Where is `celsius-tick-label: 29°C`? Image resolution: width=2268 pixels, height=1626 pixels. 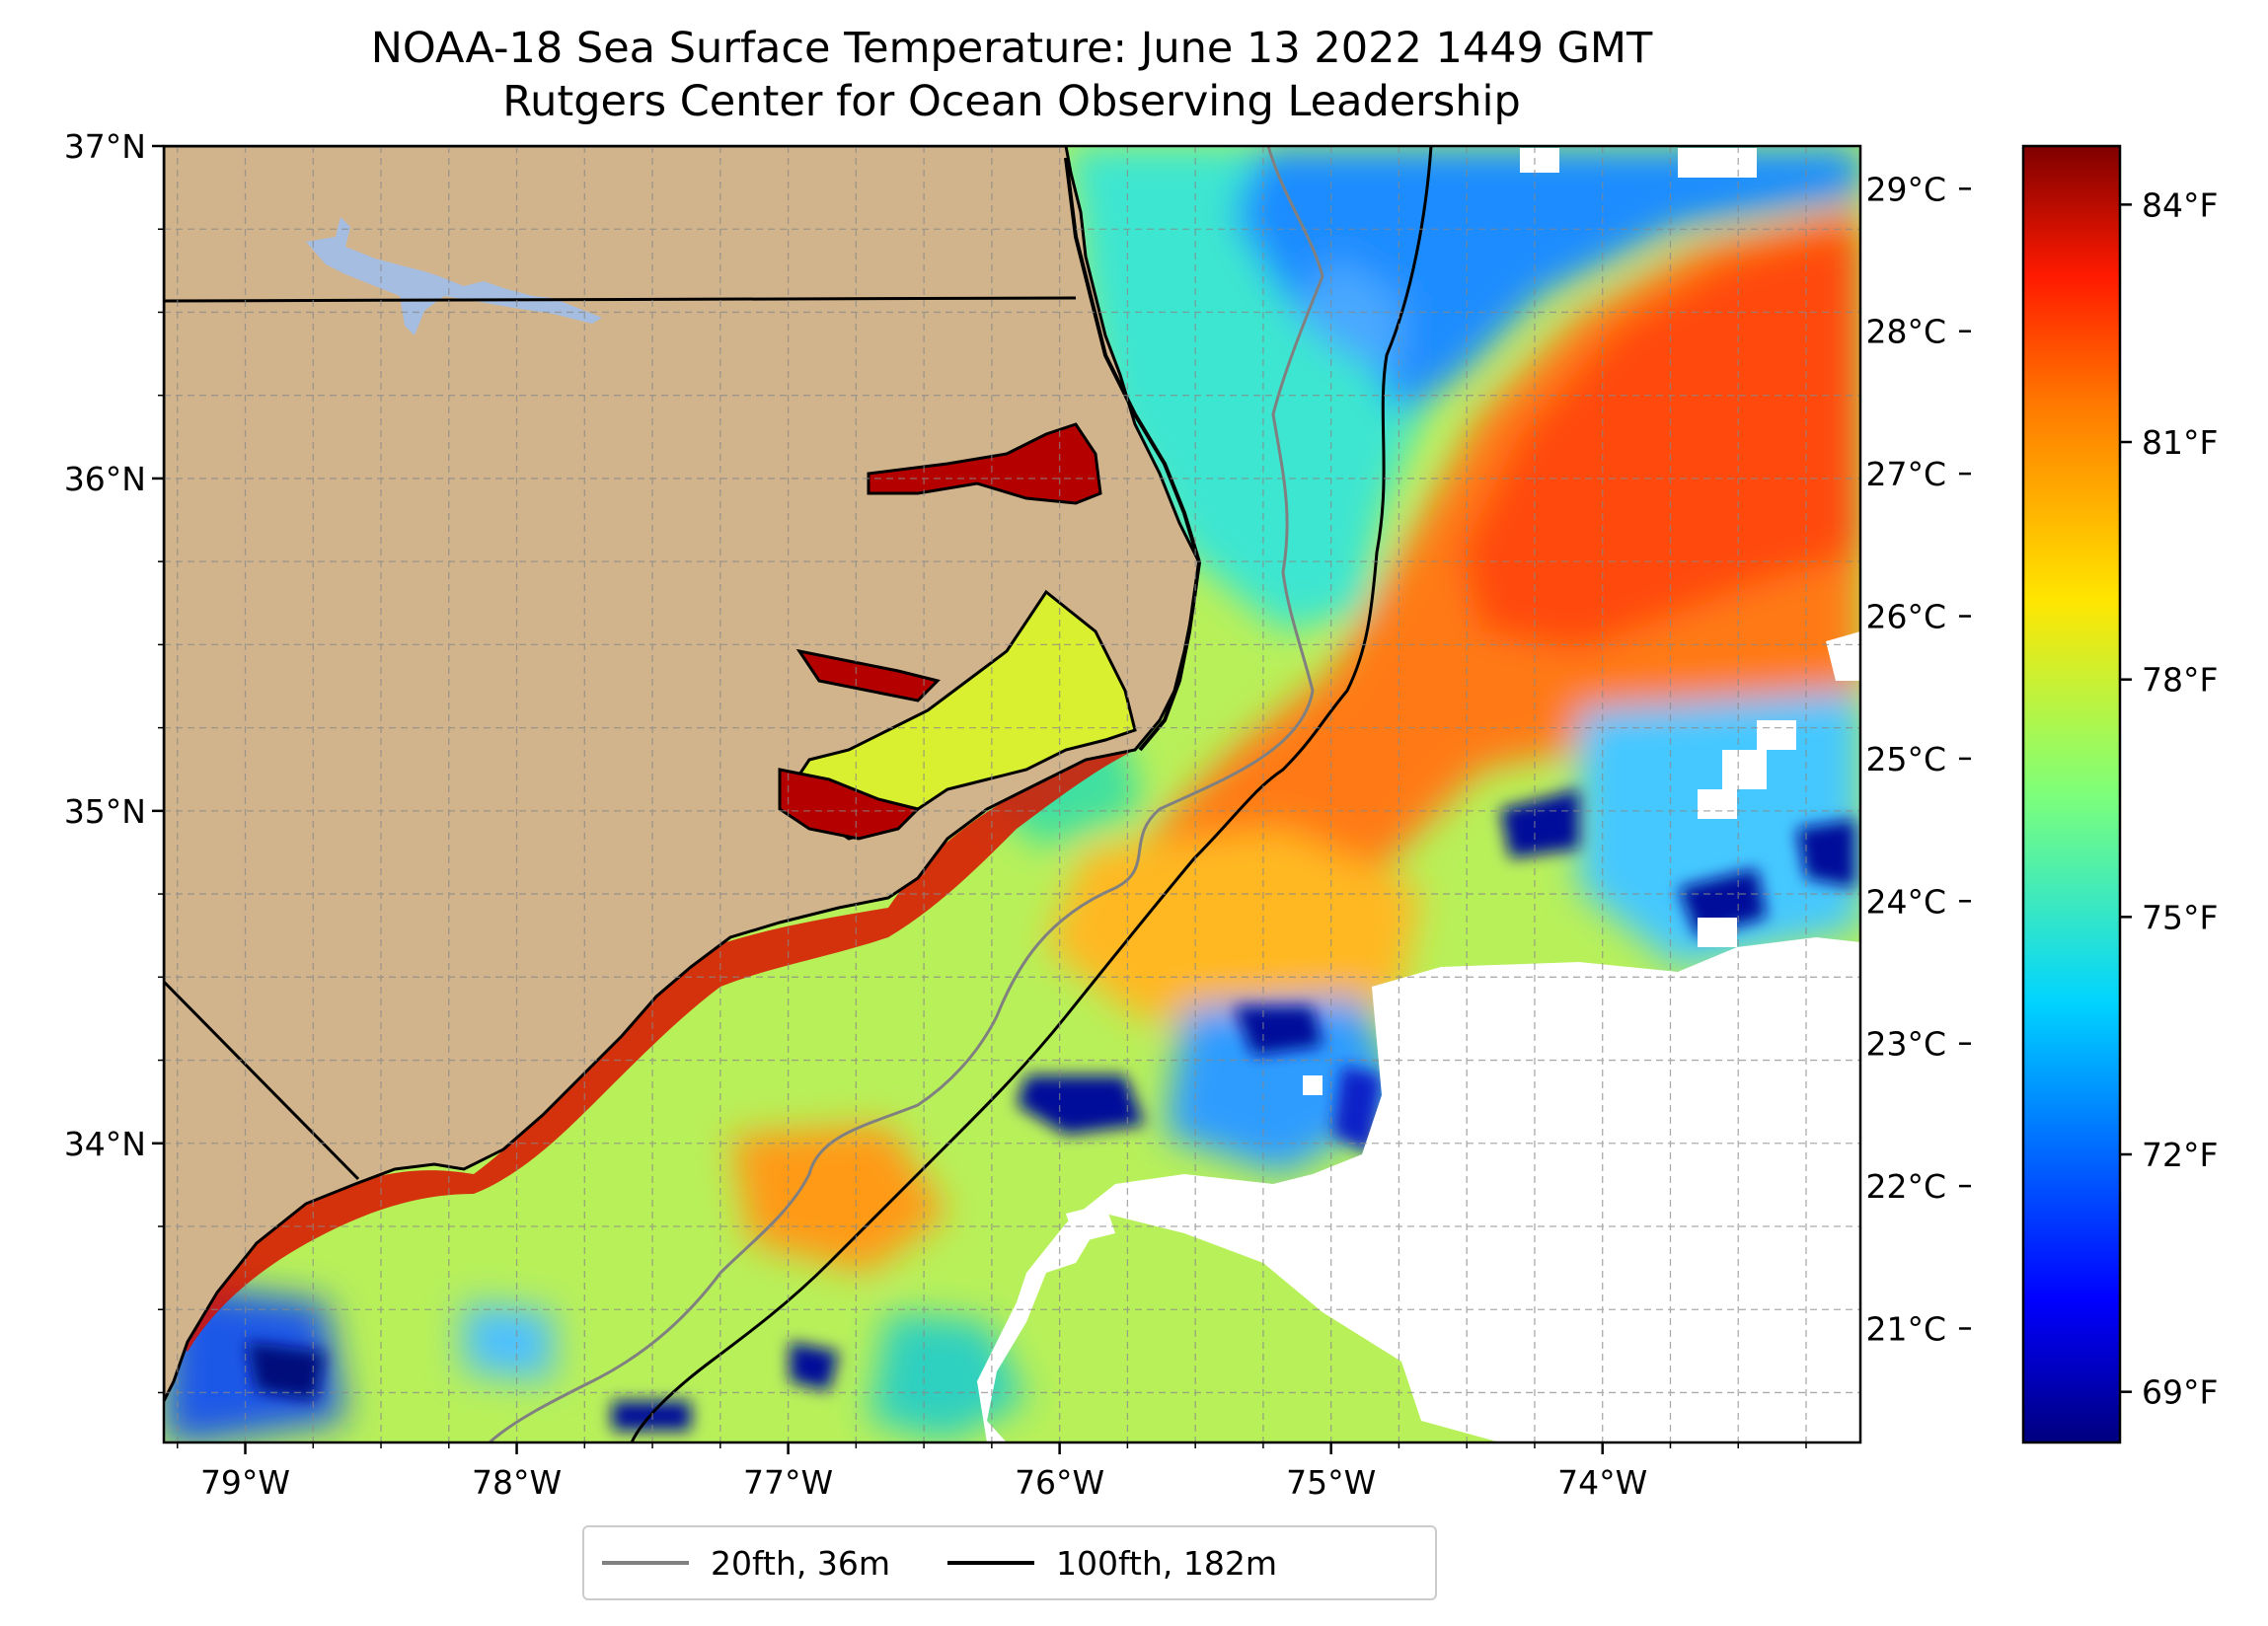
celsius-tick-label: 29°C is located at coordinates (1905, 189).